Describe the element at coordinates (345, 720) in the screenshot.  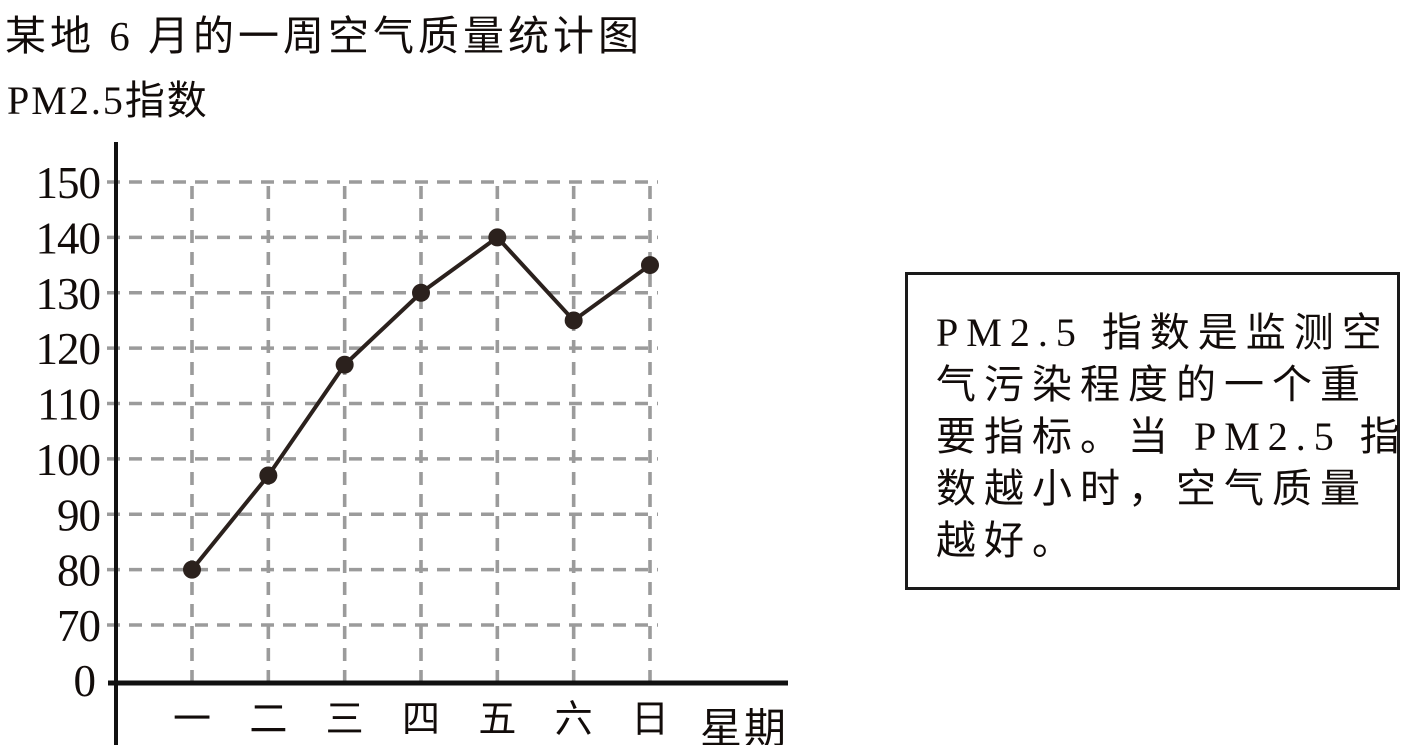
I see `x-tick-label: 三` at that location.